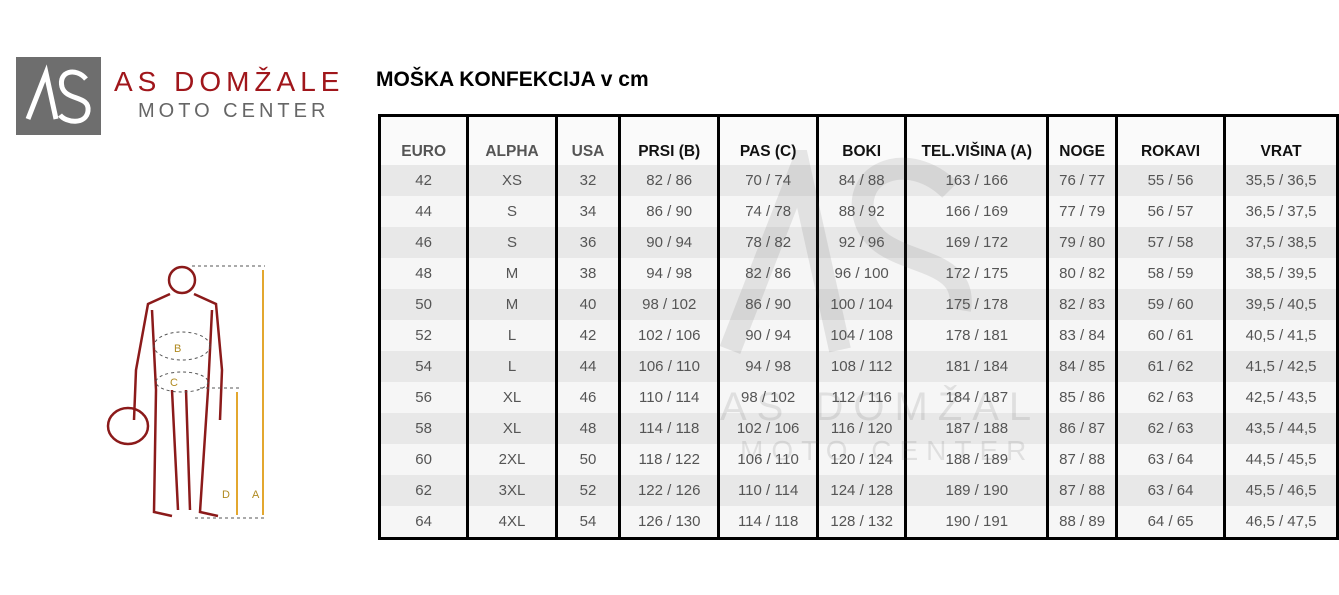  I want to click on table-cell: 36,5 / 37,5, so click(1281, 211).